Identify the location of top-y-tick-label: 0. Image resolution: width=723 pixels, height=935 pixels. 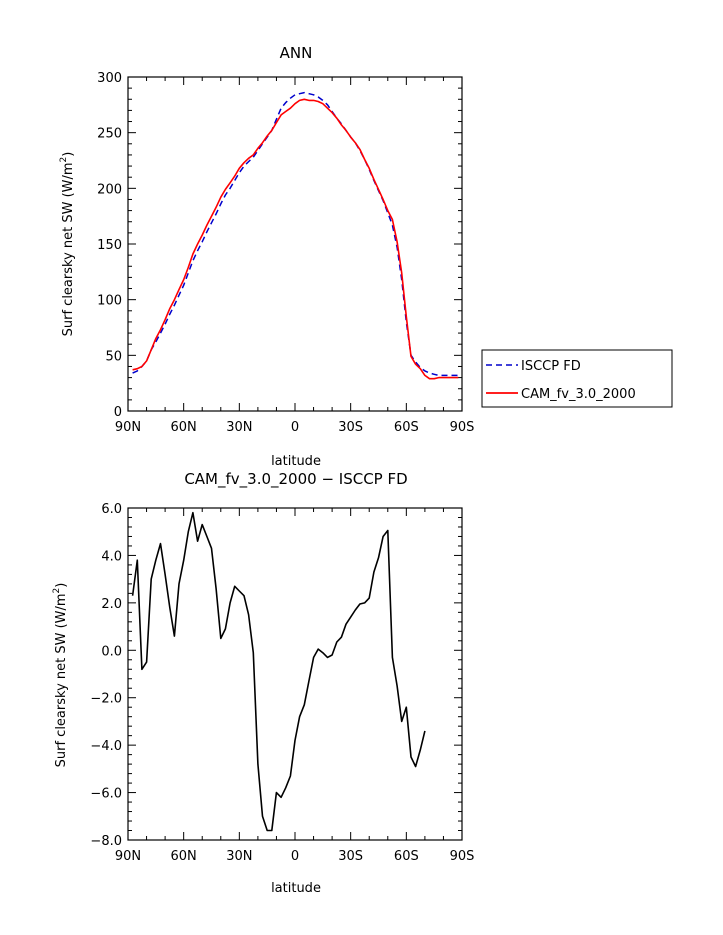
(118, 412).